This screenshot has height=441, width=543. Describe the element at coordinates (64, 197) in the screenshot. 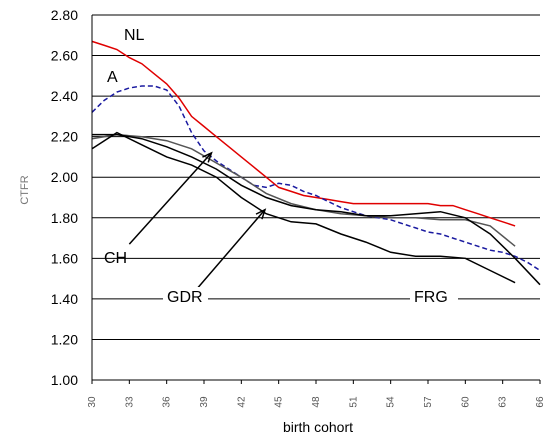

I see `y-axis-ticks: 1.00 1.20 1.40 1.60 1.80 2.00 2.20 2.40 2.60 2.80` at that location.